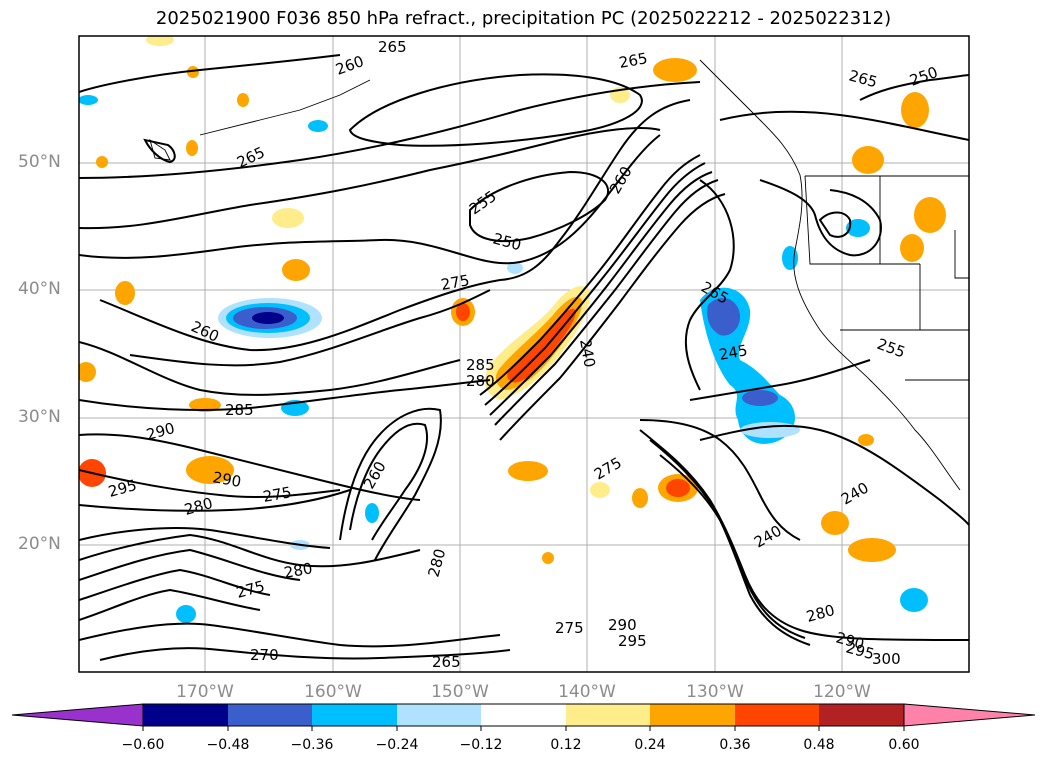 This screenshot has width=1047, height=765. Describe the element at coordinates (397, 745) in the screenshot. I see `colorbar-tick-label: −0.24` at that location.